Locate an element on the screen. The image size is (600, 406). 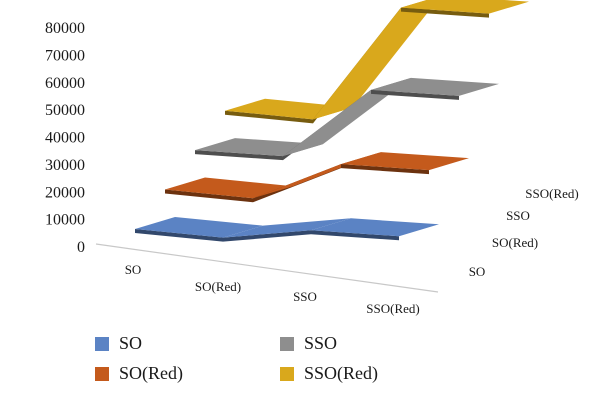
legend-label-so-red: SO(Red) is located at coordinates (151, 373).